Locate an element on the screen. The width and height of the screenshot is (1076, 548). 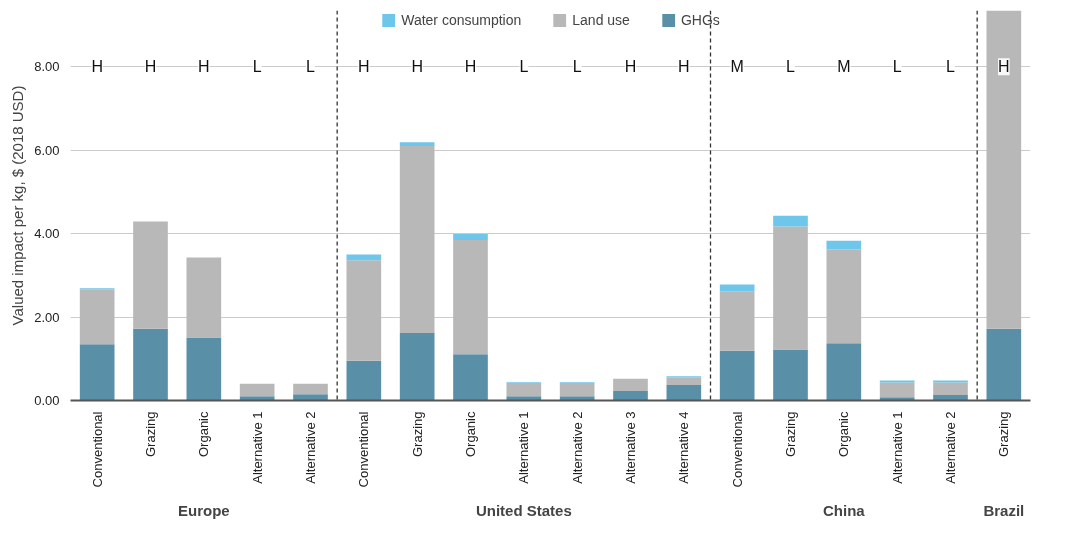
text: Europe is located at coordinates (204, 510).